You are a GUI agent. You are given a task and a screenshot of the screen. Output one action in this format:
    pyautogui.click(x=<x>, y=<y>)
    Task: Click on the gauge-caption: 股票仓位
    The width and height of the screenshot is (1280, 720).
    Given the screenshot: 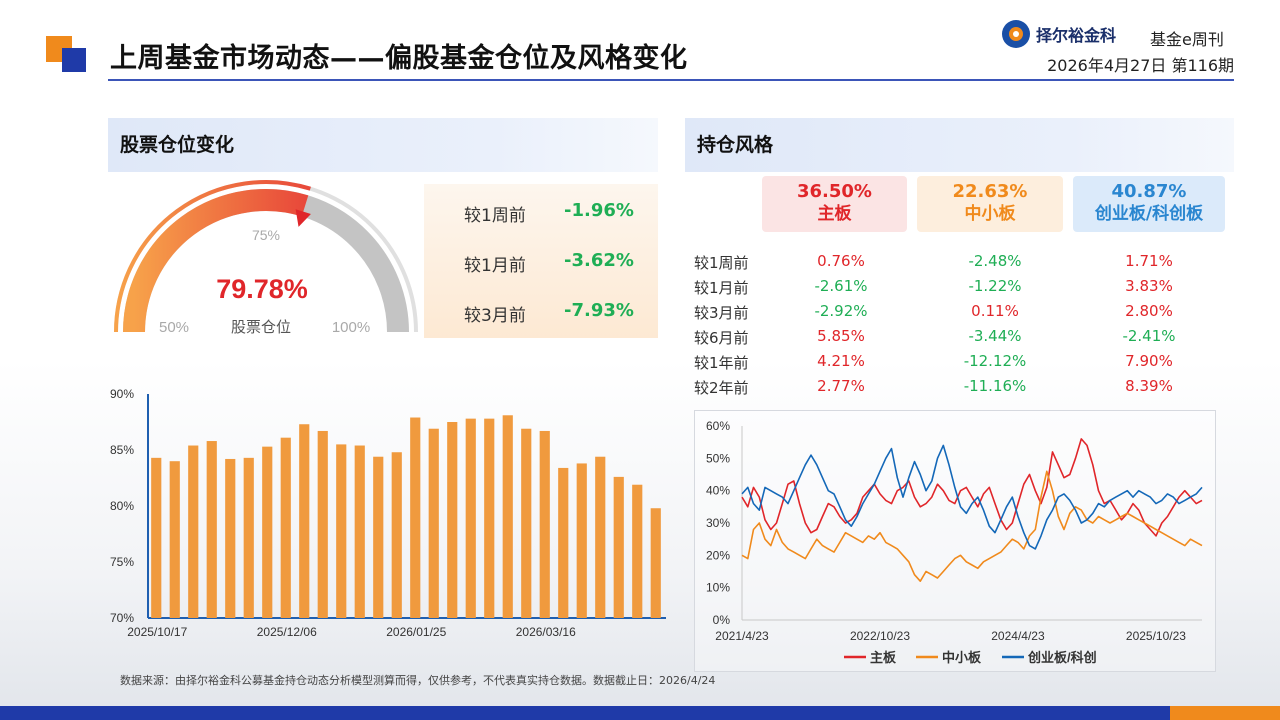 What is the action you would take?
    pyautogui.click(x=261, y=327)
    